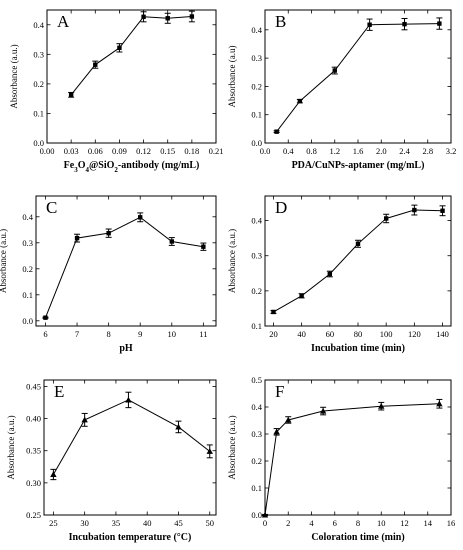 Image resolution: width=463 pixels, height=550 pixels. What do you see at coordinates (358, 348) in the screenshot?
I see `x-axis-label: Incubation time (min)` at bounding box center [358, 348].